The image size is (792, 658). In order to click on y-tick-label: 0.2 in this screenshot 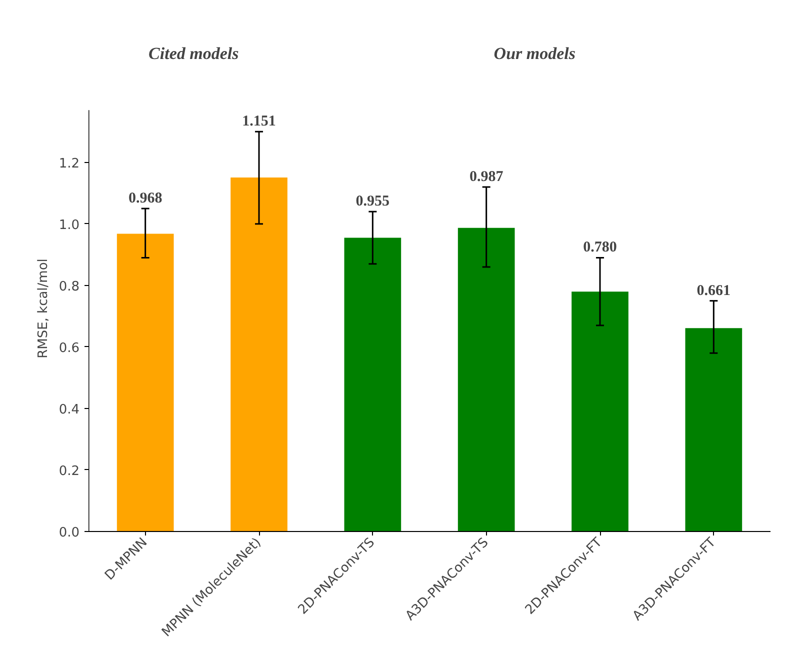, I will do `click(69, 471)`.